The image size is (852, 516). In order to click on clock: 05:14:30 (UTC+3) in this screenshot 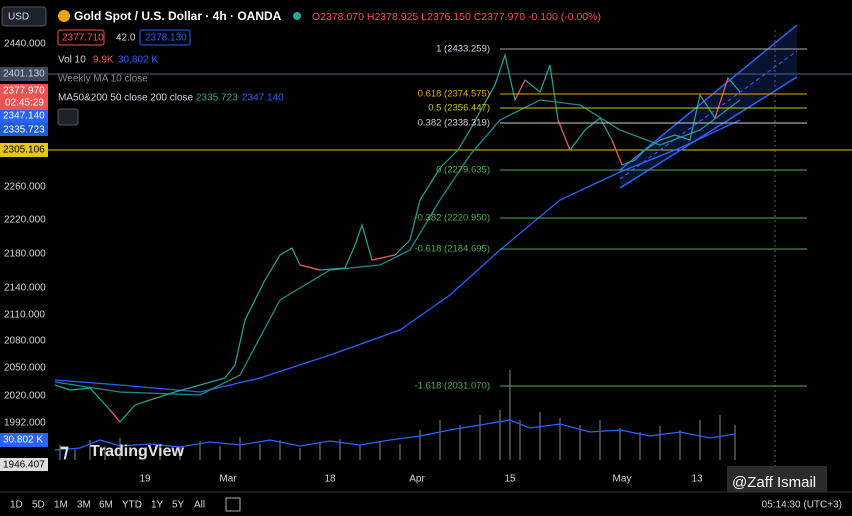, I will do `click(802, 505)`.